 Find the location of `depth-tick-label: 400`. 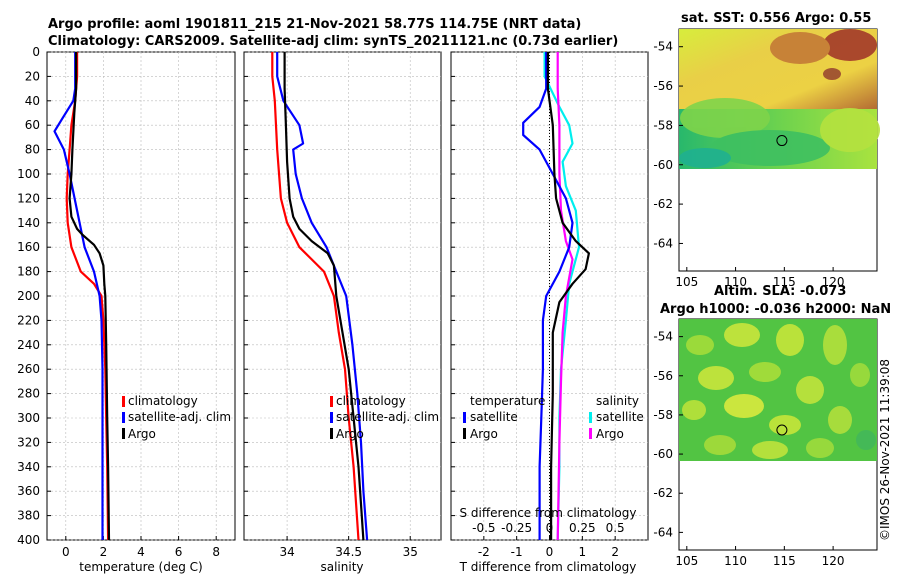

depth-tick-label: 400 is located at coordinates (28, 540).